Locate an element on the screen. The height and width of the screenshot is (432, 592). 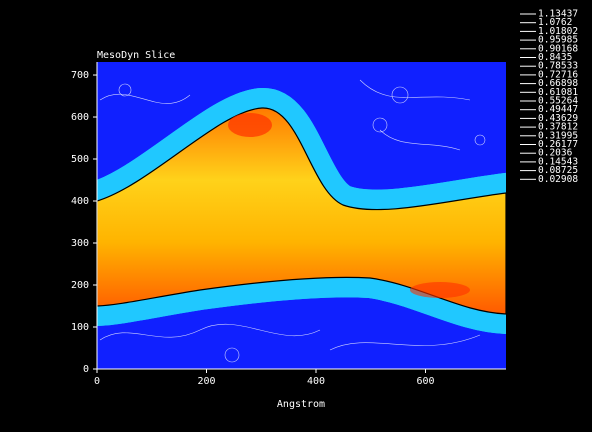
x-tick-label: 600 is located at coordinates (425, 381).